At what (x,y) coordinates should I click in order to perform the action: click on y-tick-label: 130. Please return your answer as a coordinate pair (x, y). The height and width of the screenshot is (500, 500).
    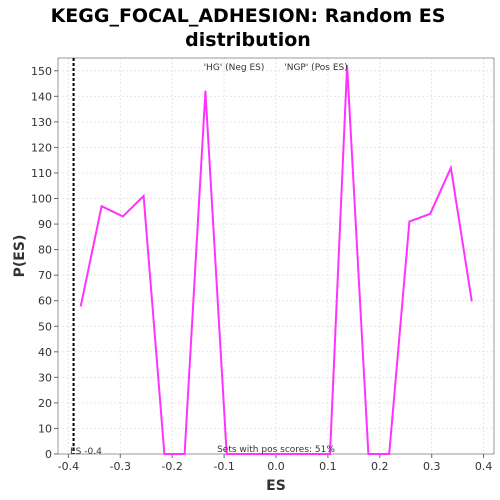
    Looking at the image, I should click on (41, 122).